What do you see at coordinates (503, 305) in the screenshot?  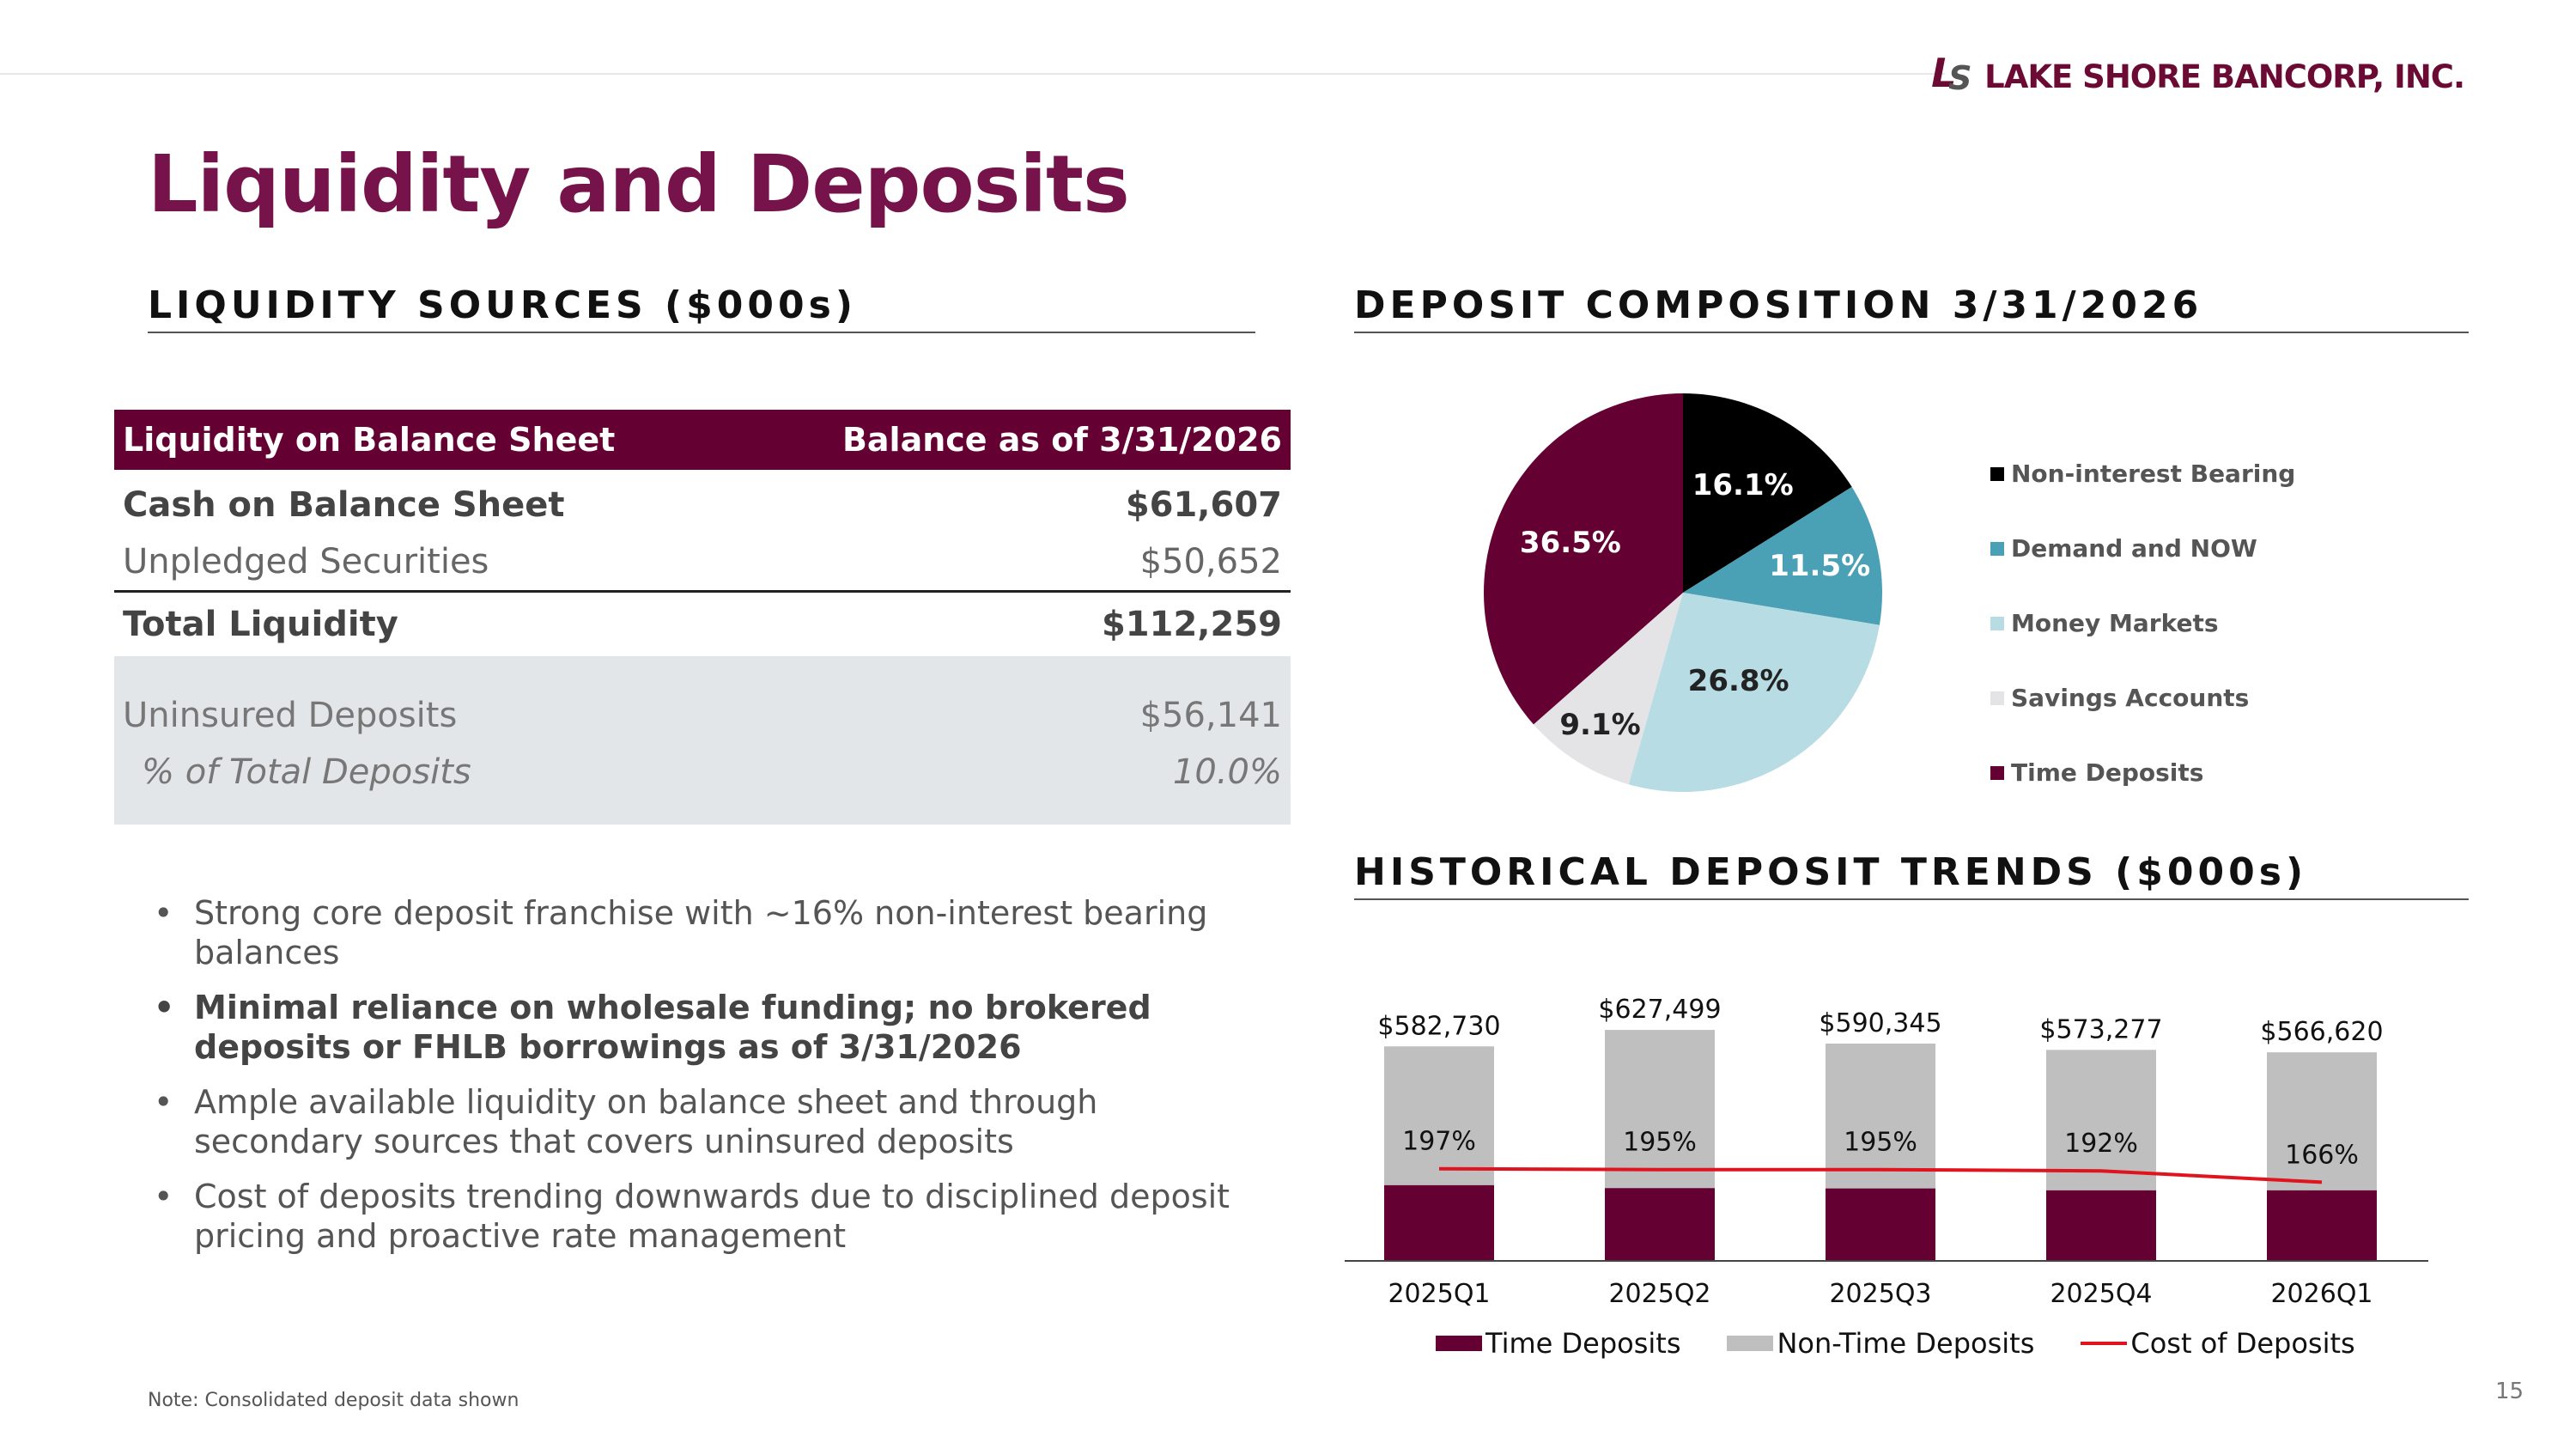 I see `liquidity-section-title: LIQUIDITY SOURCES ($000s)` at bounding box center [503, 305].